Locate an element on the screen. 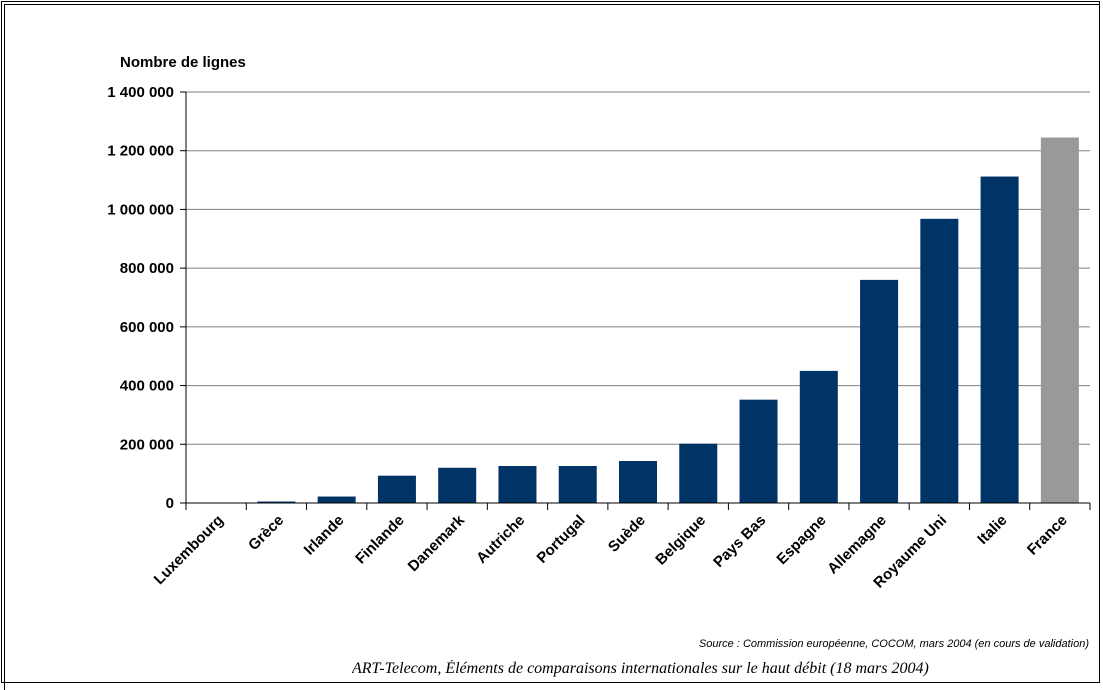  y-tick-label: 400 000 is located at coordinates (147, 386).